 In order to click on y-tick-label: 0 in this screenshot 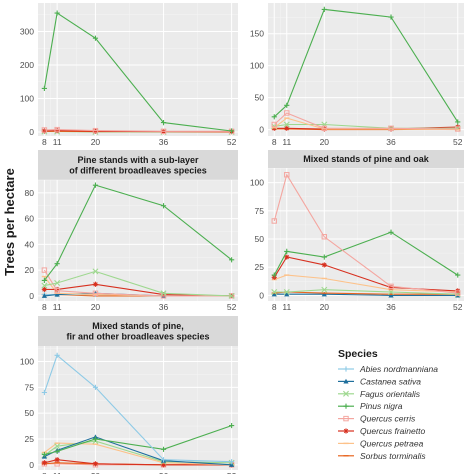, I will do `click(31, 465)`.